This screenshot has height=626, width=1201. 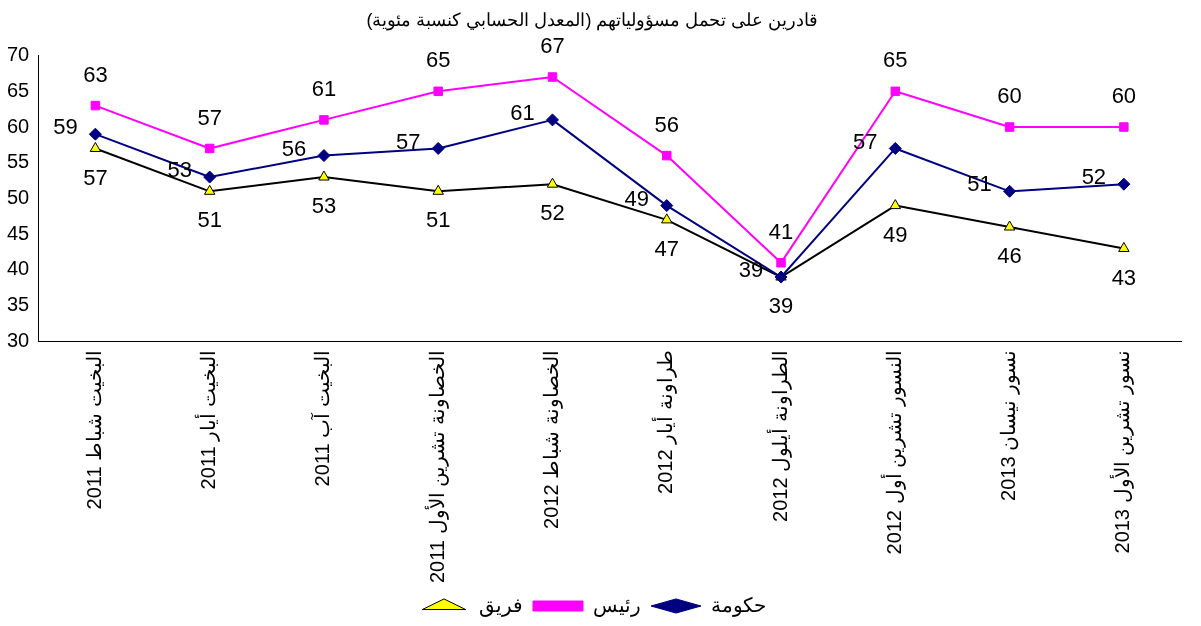 I want to click on data-label: 47, so click(x=666, y=248).